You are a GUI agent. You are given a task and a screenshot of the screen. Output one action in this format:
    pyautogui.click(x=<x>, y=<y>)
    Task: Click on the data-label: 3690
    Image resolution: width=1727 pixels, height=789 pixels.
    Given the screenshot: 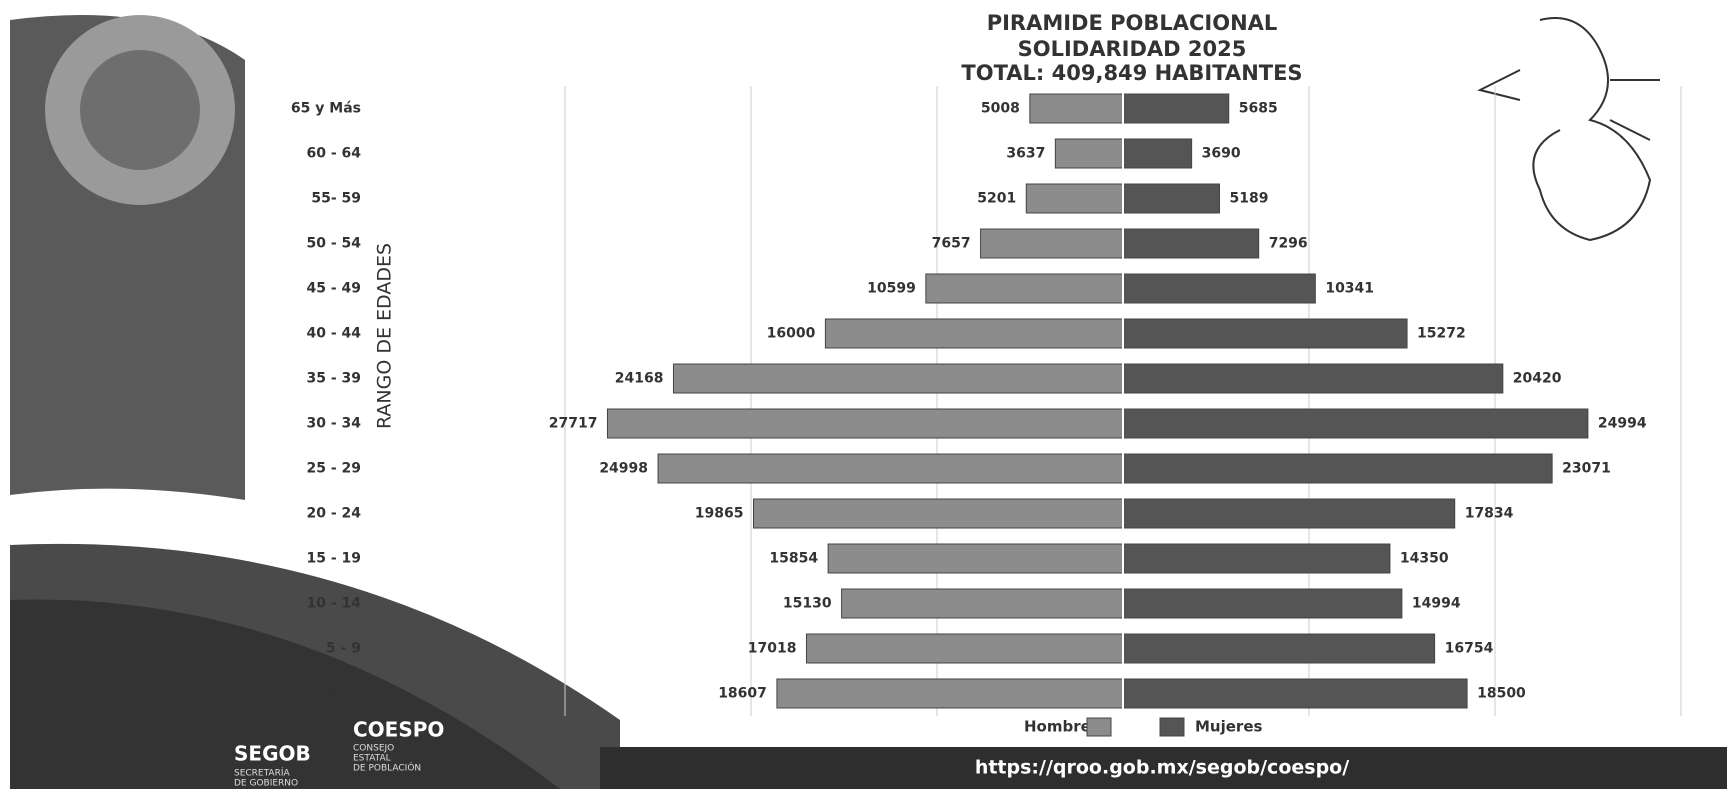 What is the action you would take?
    pyautogui.click(x=1221, y=154)
    